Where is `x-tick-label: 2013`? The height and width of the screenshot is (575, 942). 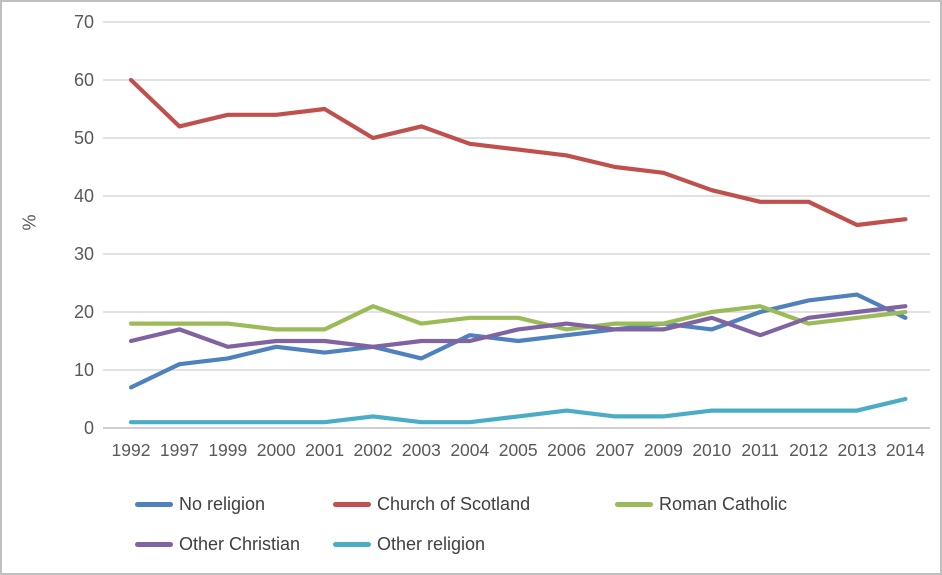 x-tick-label: 2013 is located at coordinates (857, 450).